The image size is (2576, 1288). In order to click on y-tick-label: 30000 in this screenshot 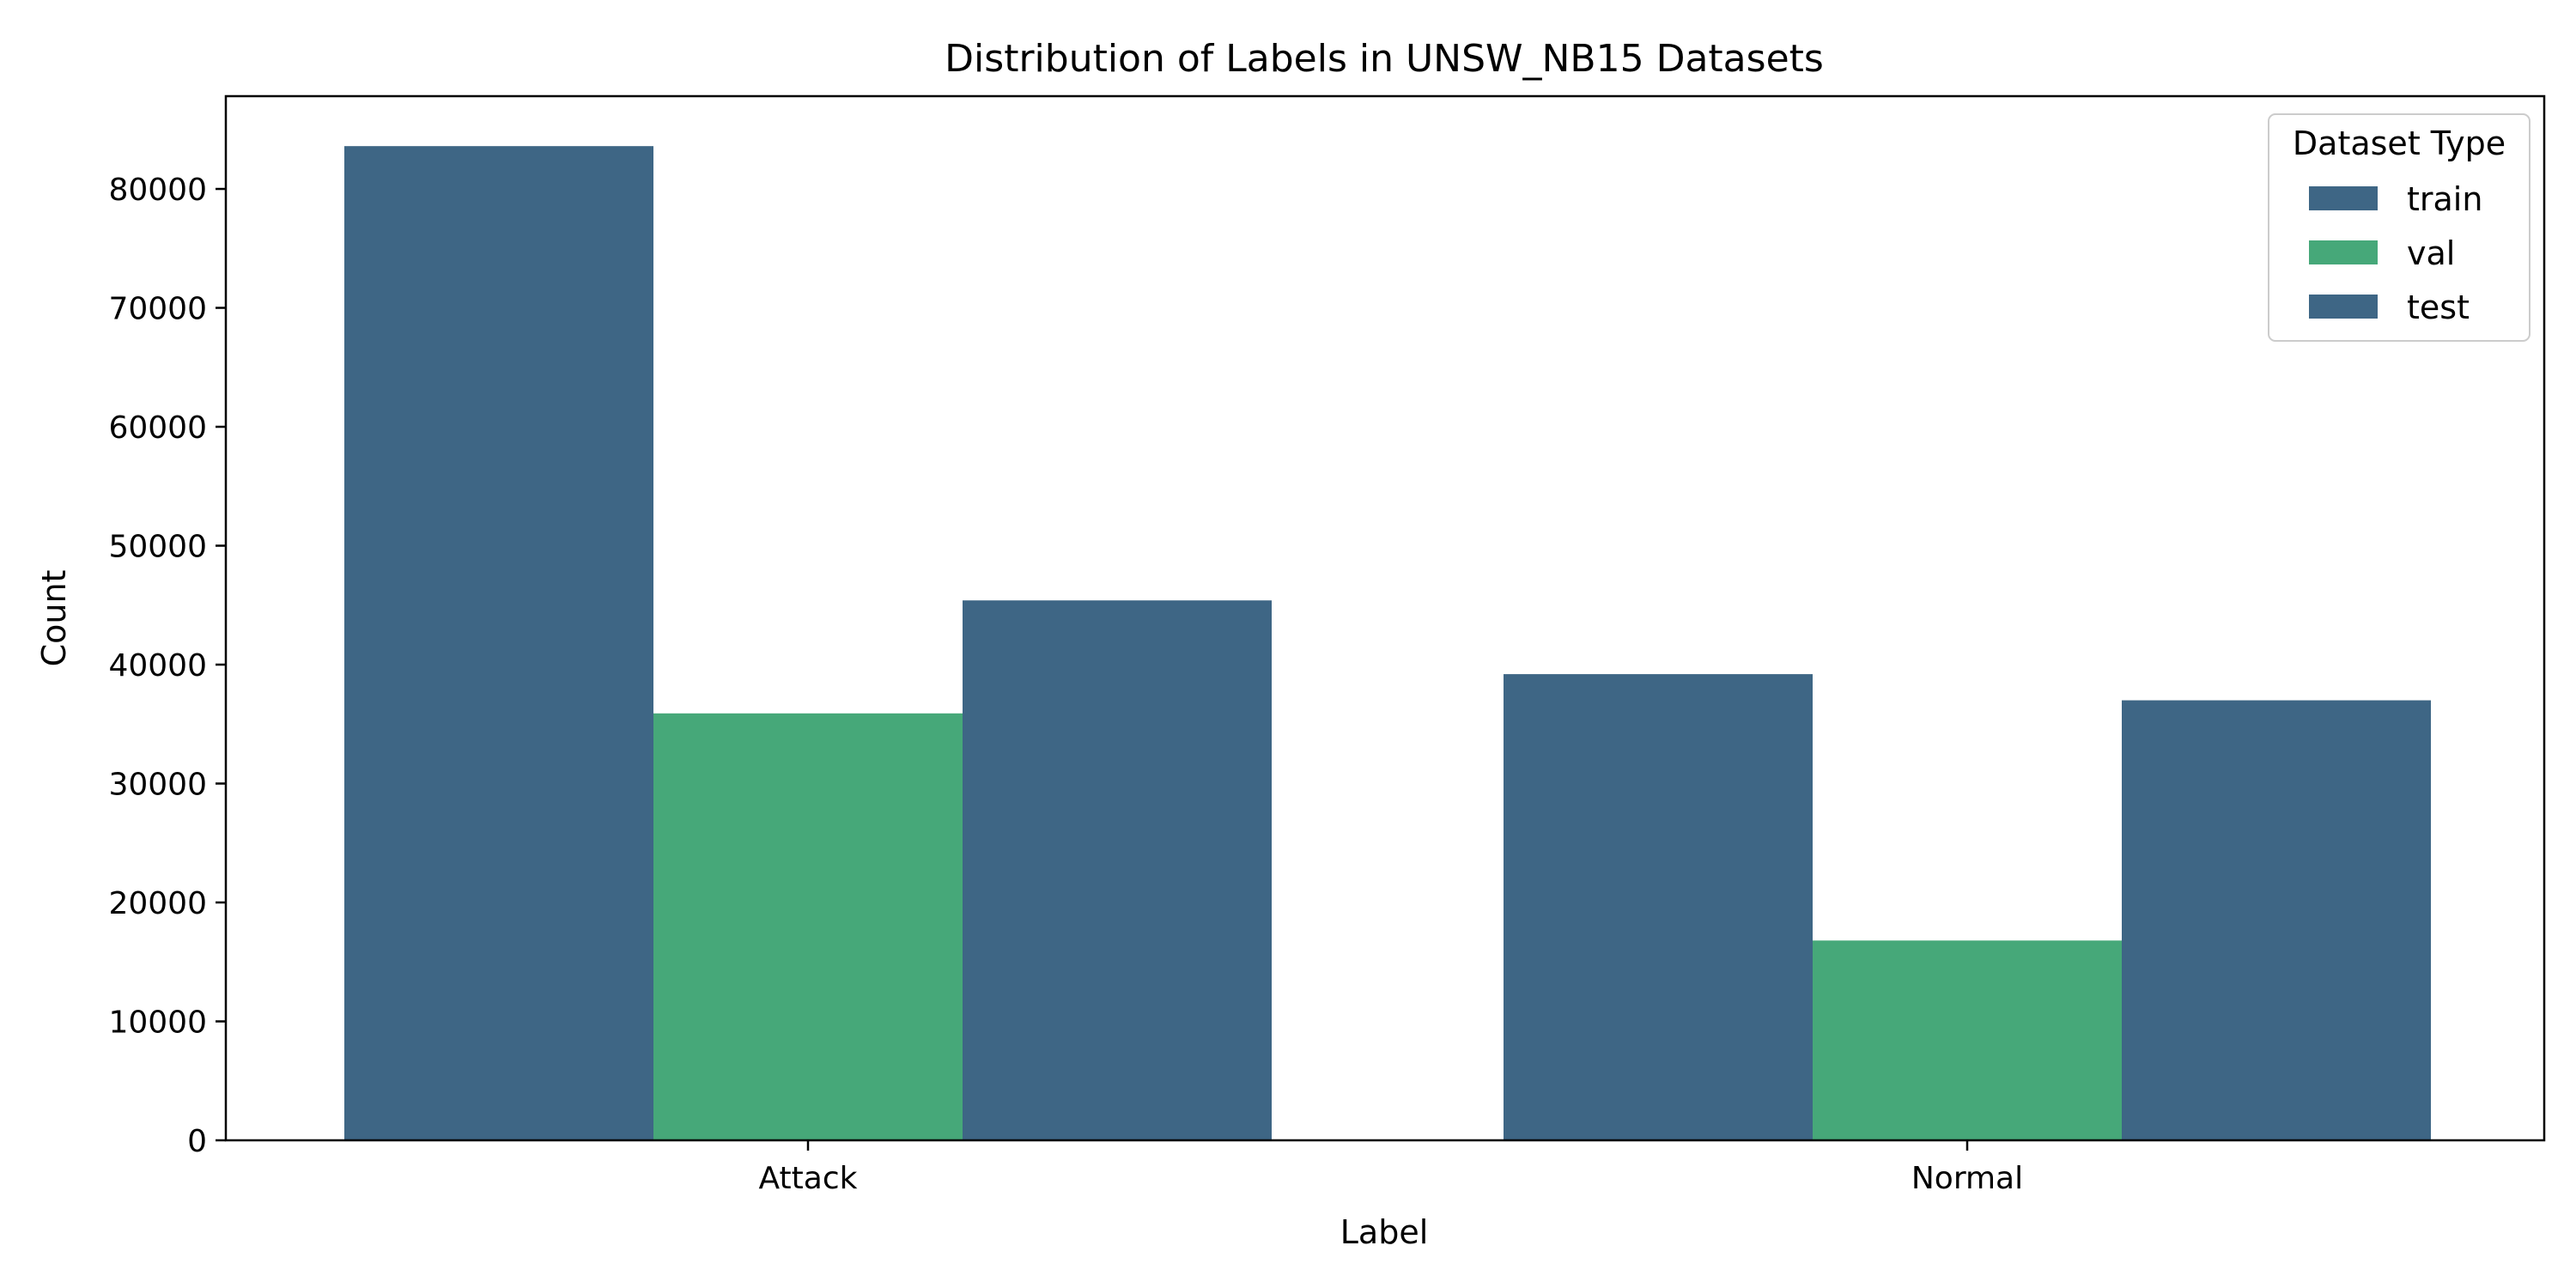, I will do `click(158, 786)`.